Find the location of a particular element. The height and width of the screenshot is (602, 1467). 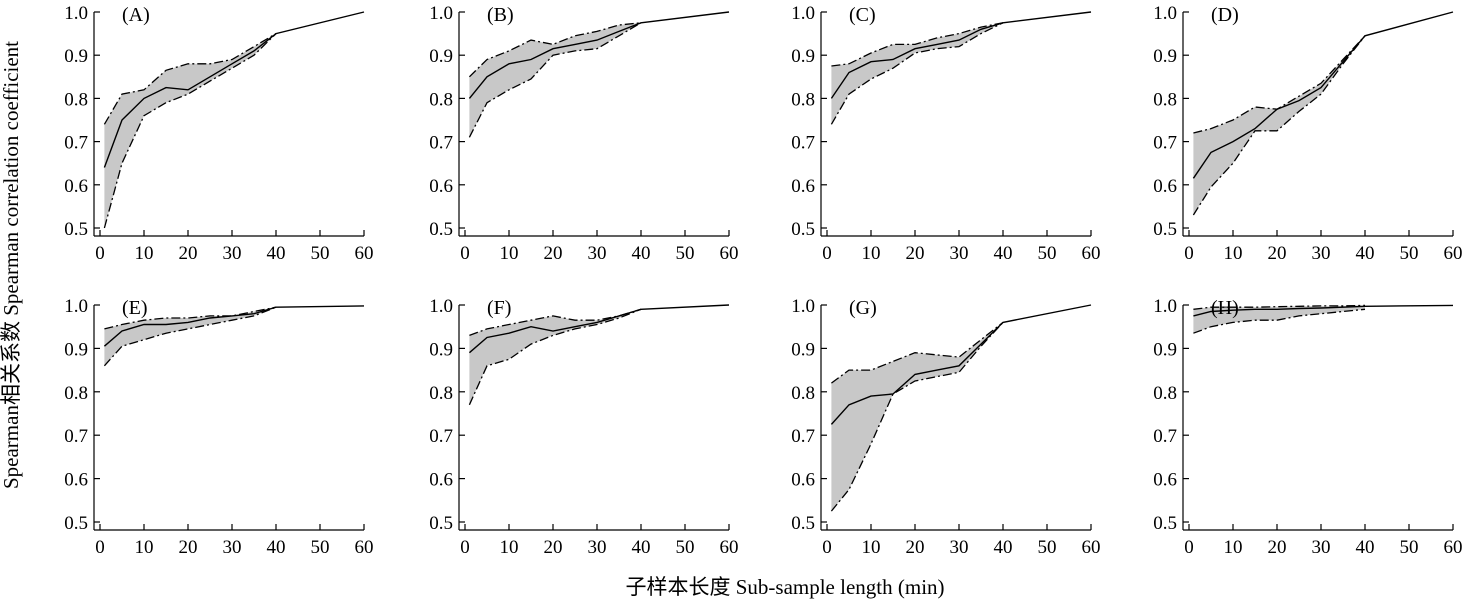

chart-panel-4: 0.5 0.6 0.7 0.8 0.9 1.0 0 10 20 30 40 50 60 (D) is located at coordinates (1307, 133).